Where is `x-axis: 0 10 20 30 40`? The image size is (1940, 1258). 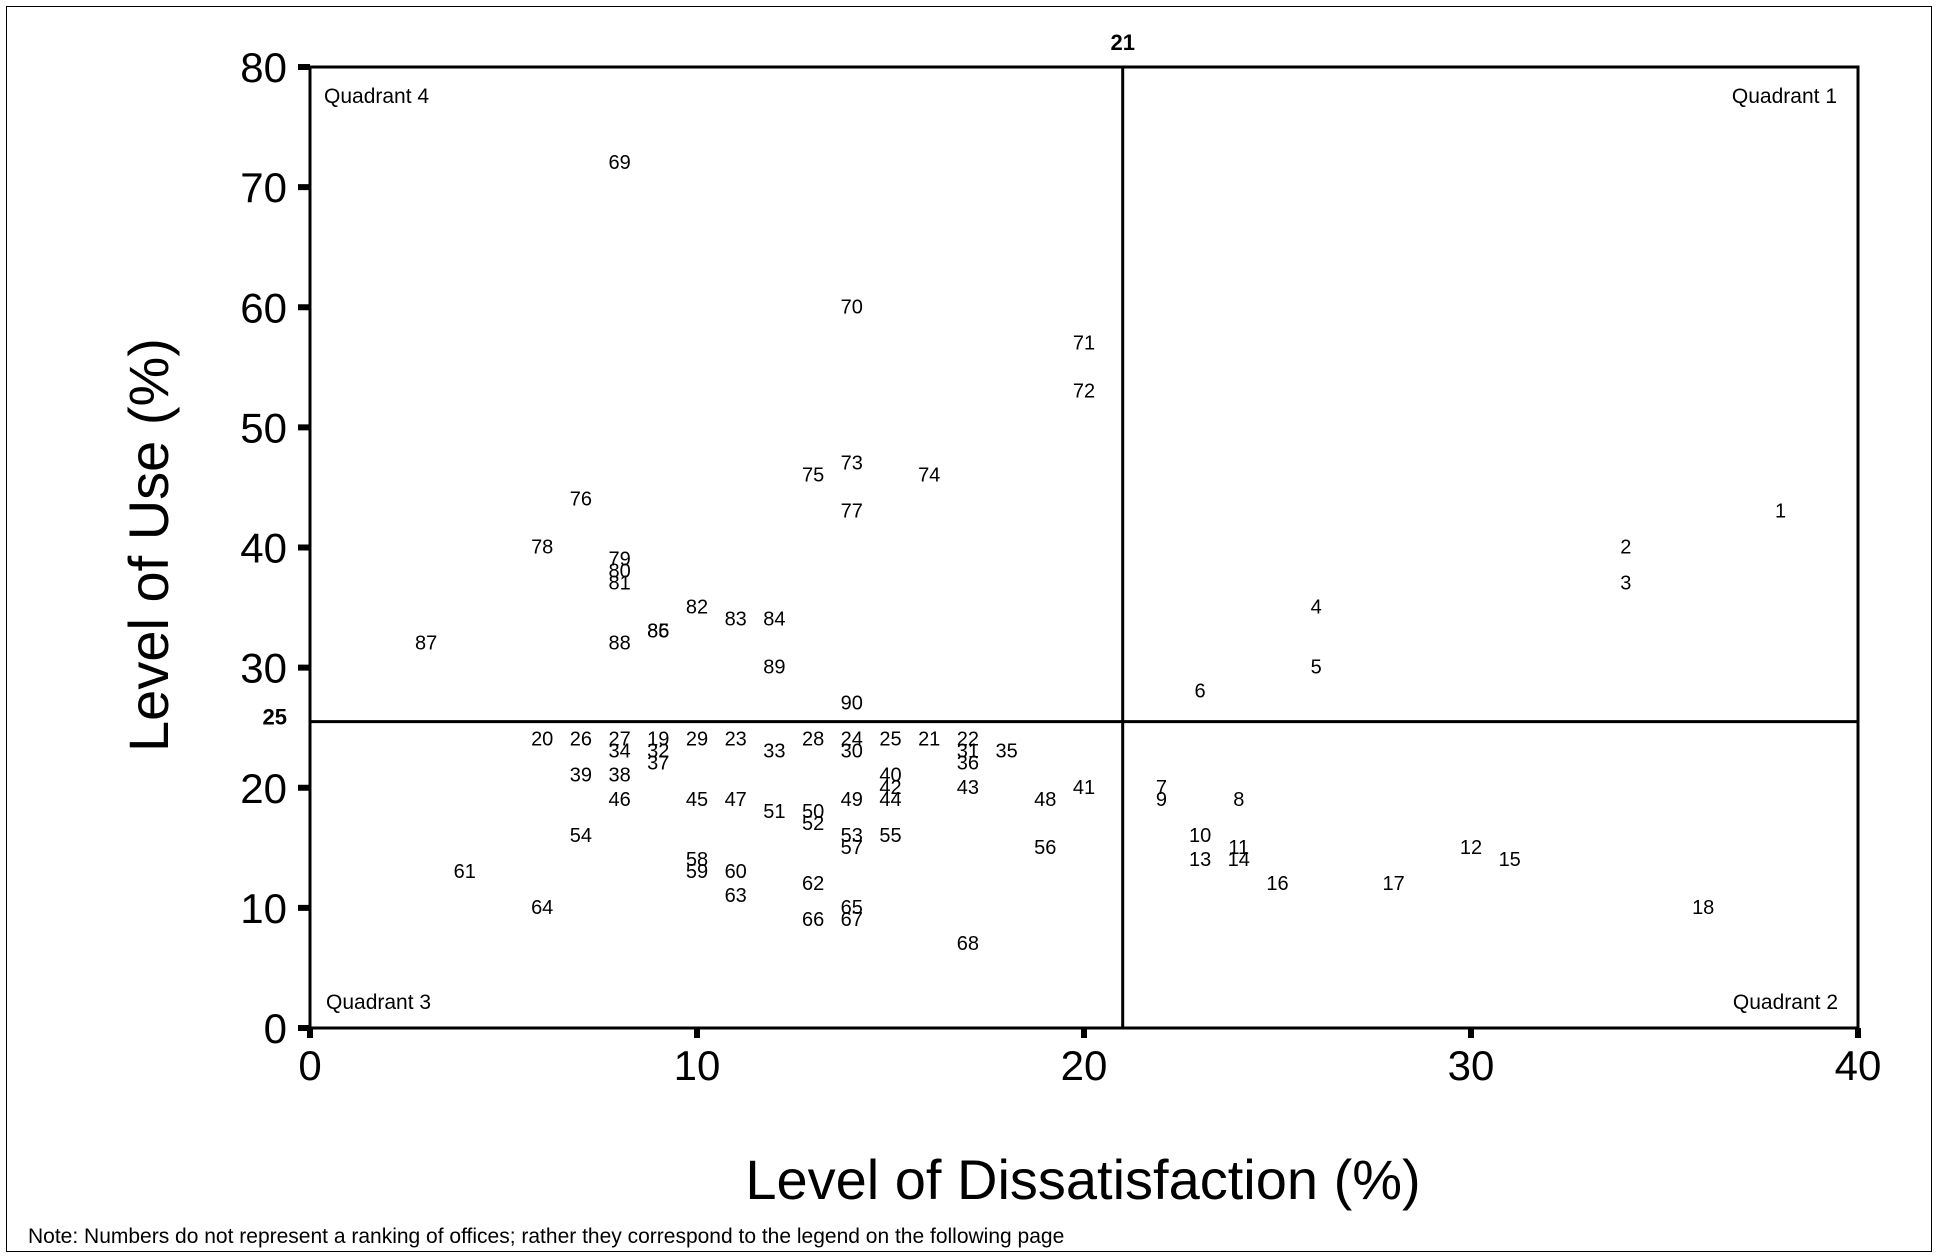
x-axis: 0 10 20 30 40 is located at coordinates (1089, 1058).